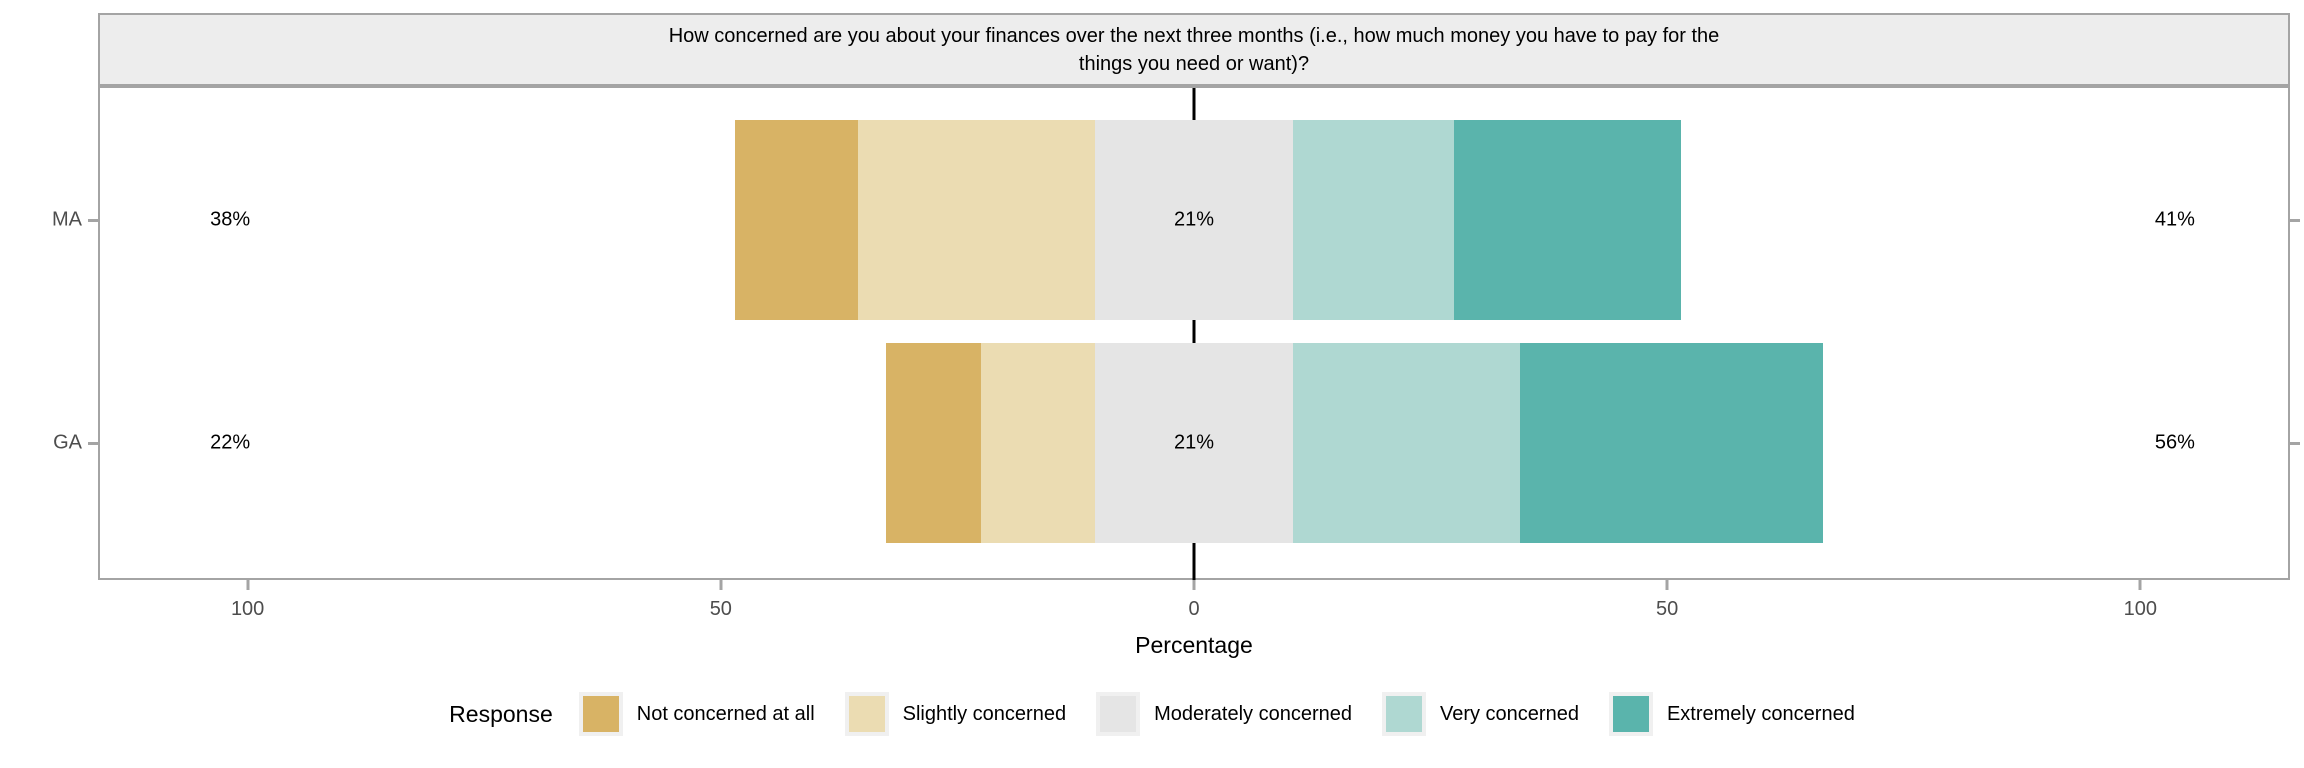  I want to click on segment-GA-not-concerned-at-all, so click(934, 443).